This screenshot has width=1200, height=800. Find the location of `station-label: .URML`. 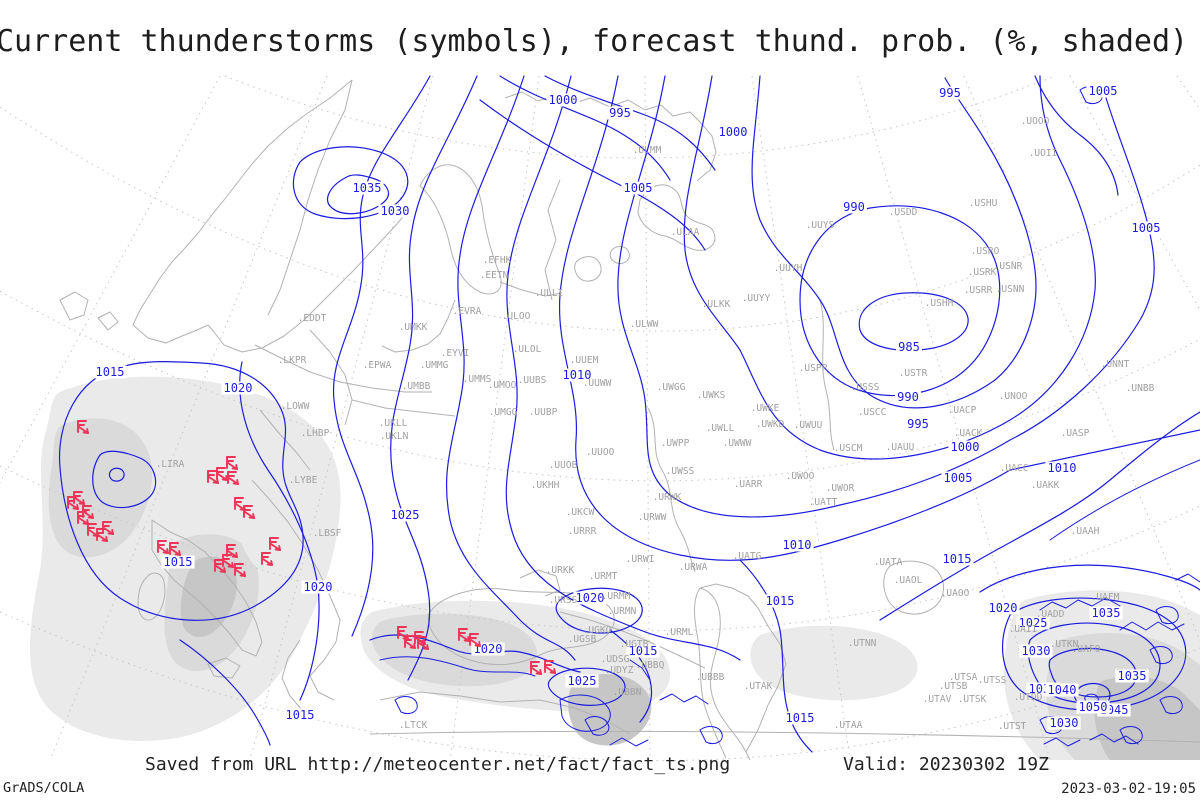

station-label: .URML is located at coordinates (679, 632).